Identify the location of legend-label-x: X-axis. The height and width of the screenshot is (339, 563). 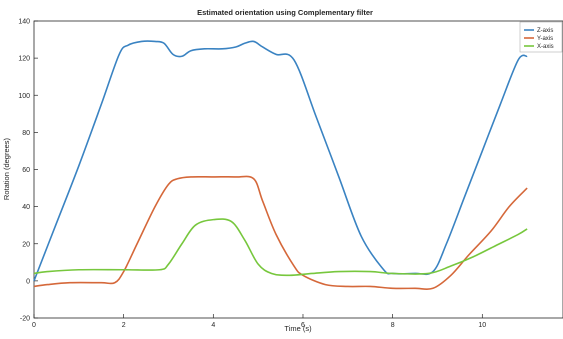
(545, 47).